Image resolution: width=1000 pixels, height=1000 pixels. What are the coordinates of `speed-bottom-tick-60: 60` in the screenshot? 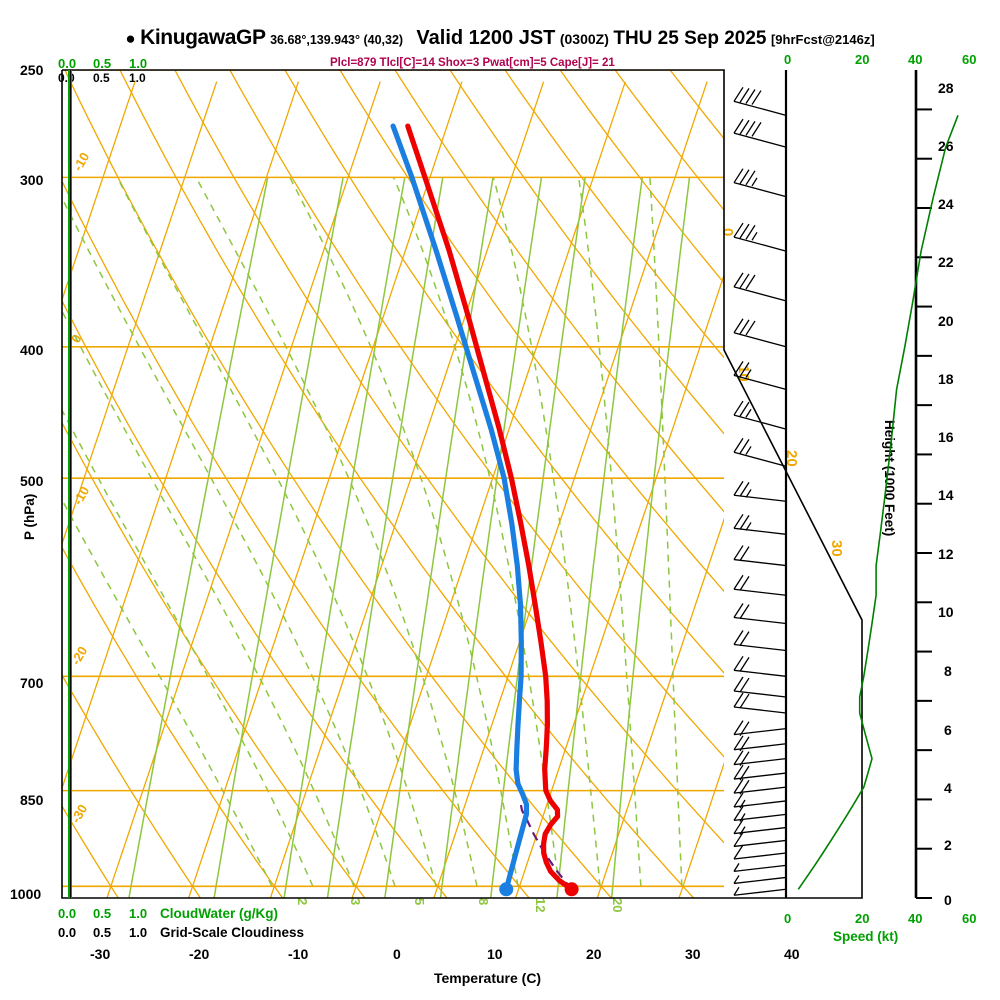 It's located at (969, 918).